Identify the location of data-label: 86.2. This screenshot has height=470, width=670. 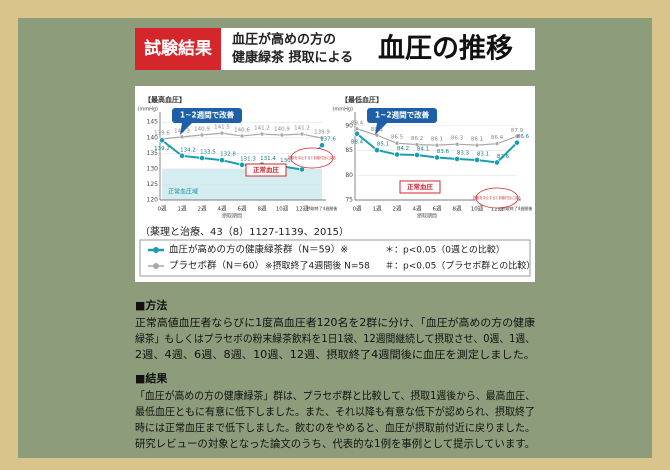
(417, 139).